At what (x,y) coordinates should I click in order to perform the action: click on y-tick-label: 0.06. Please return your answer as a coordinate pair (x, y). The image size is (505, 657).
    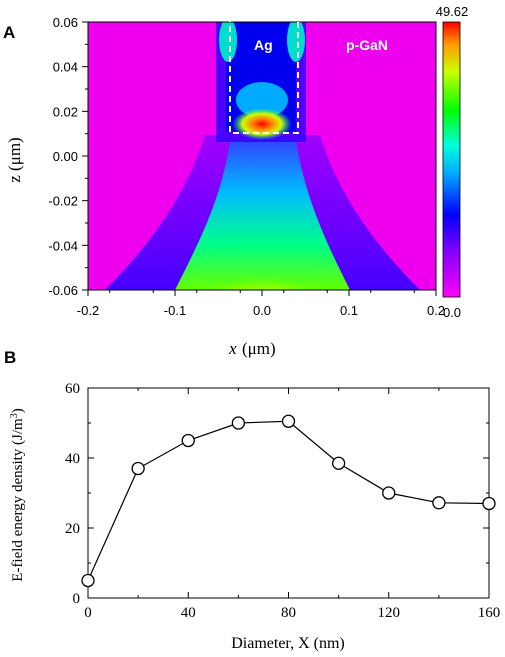
    Looking at the image, I should click on (65, 22).